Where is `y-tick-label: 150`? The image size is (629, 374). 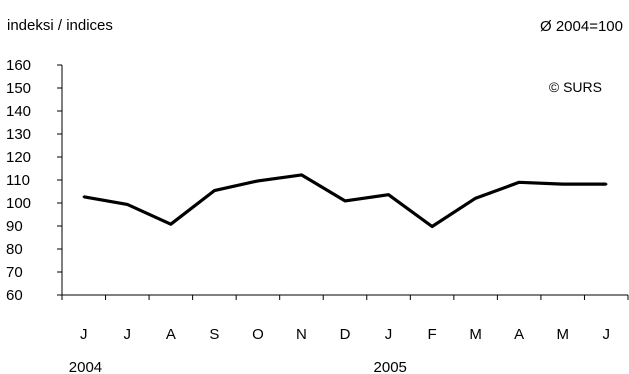 y-tick-label: 150 is located at coordinates (18, 88).